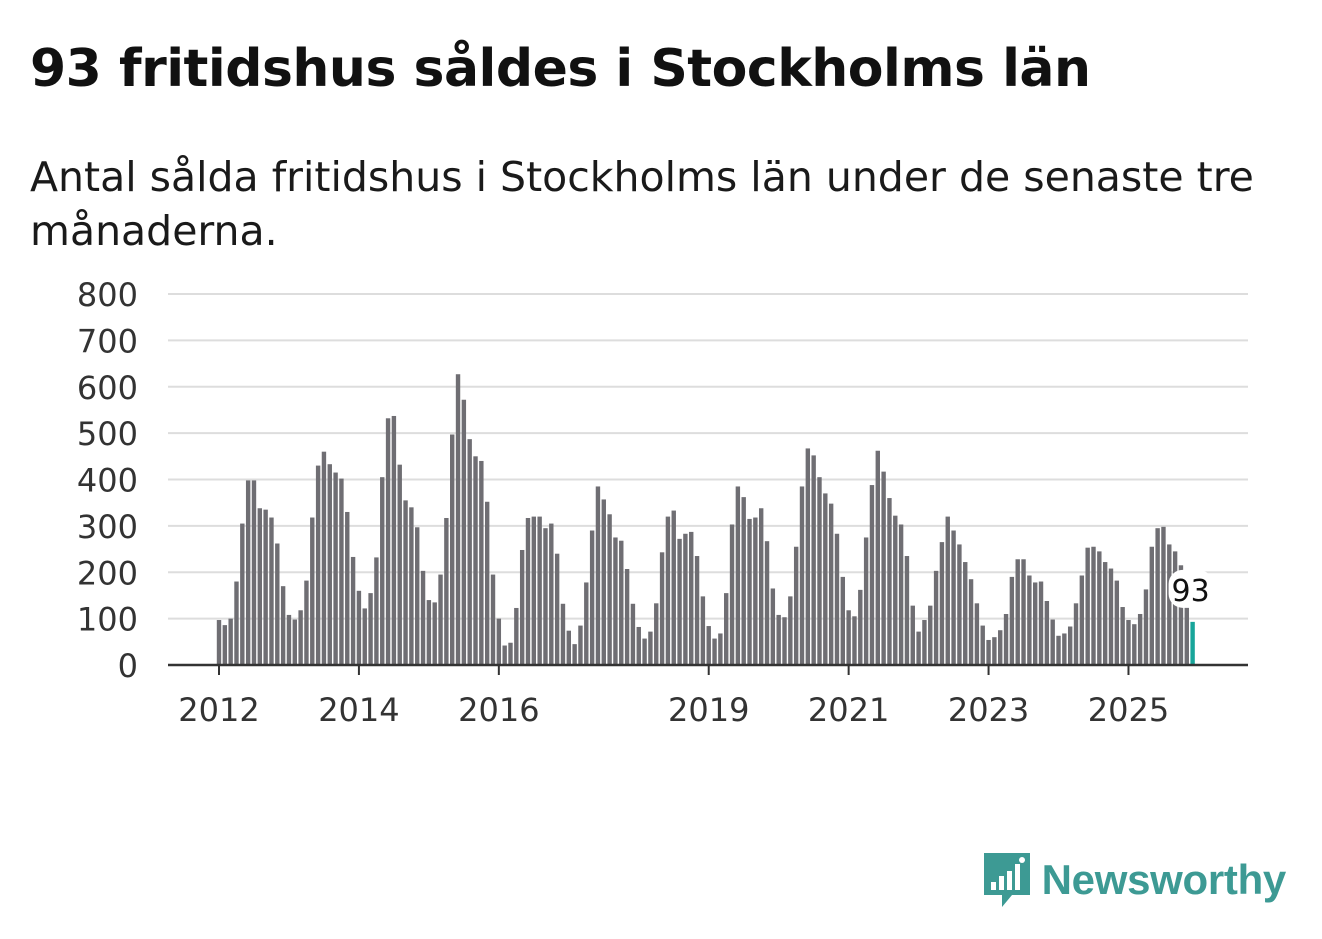 The width and height of the screenshot is (1322, 939). I want to click on y-tick-label: 100, so click(107, 620).